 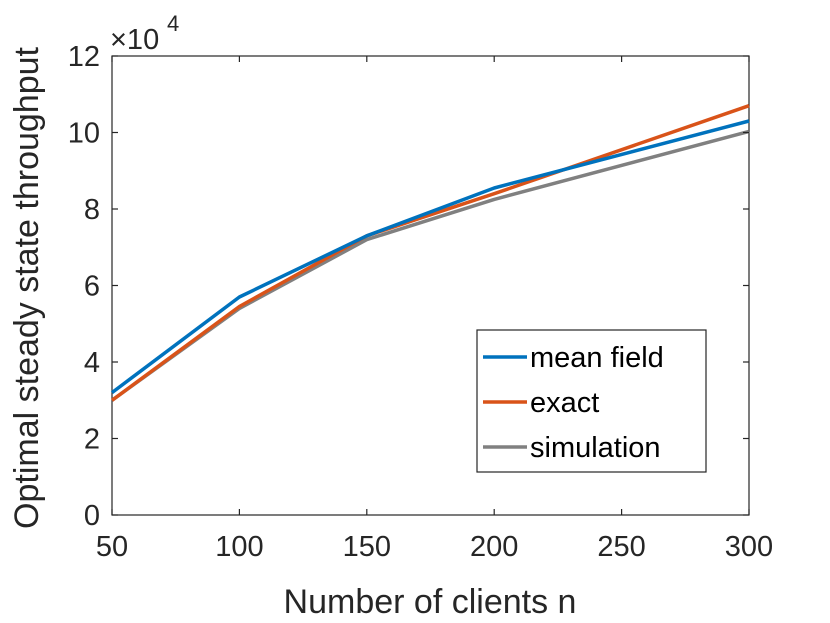 What do you see at coordinates (367, 547) in the screenshot?
I see `x-tick-label: 150` at bounding box center [367, 547].